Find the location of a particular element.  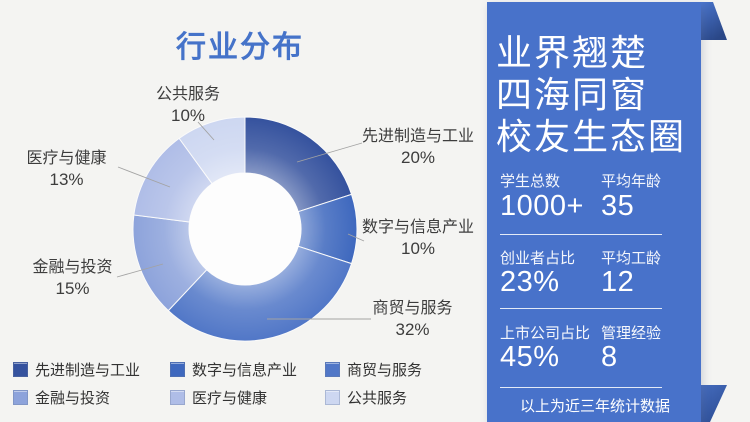

panel-heading-line1: 业界翘楚 is located at coordinates (572, 52).